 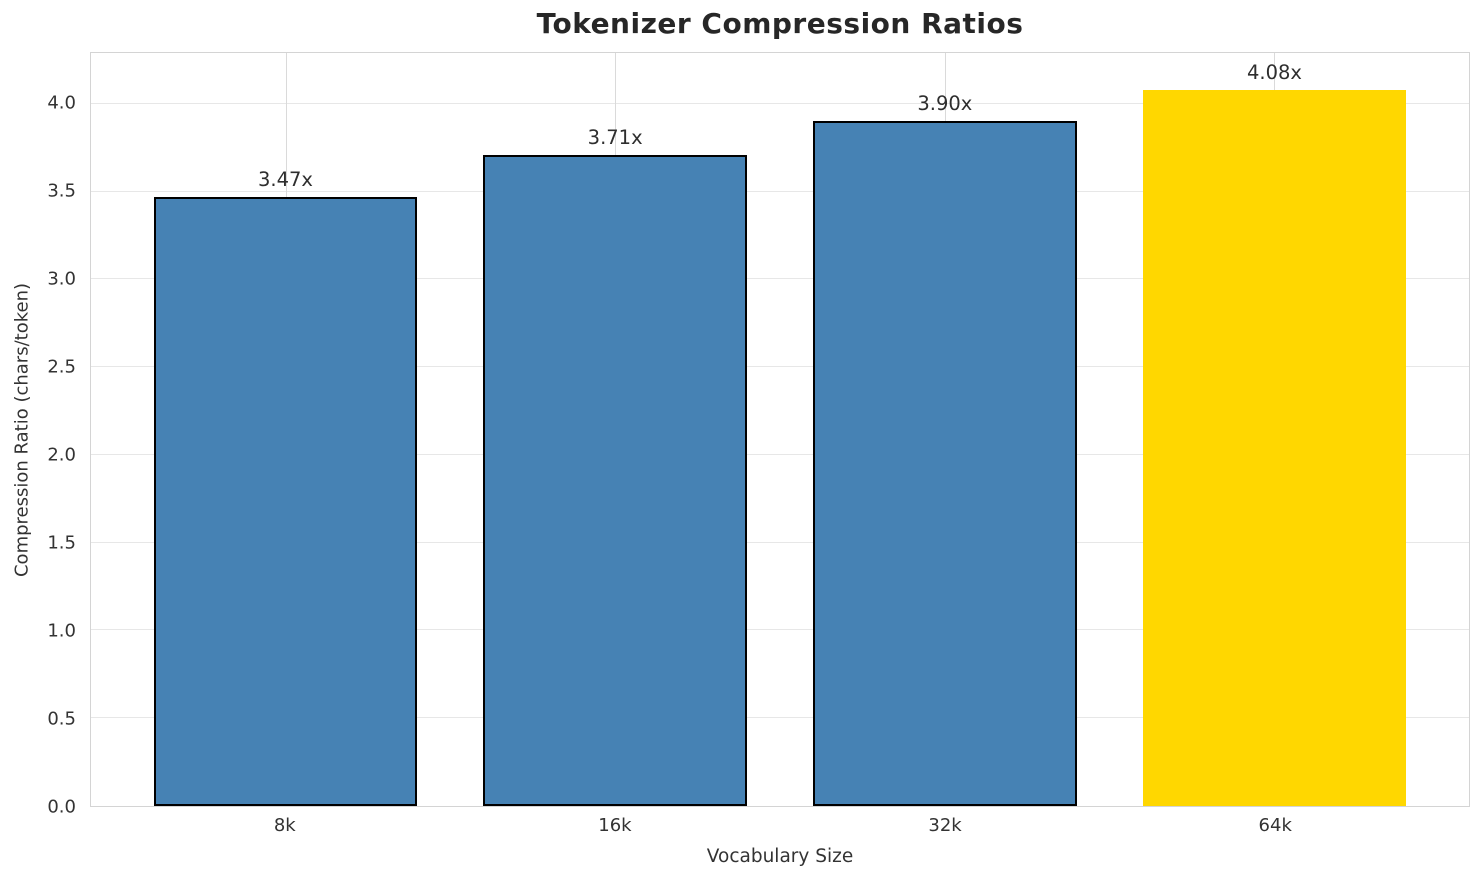 What do you see at coordinates (945, 825) in the screenshot?
I see `x-tick-label: 32k` at bounding box center [945, 825].